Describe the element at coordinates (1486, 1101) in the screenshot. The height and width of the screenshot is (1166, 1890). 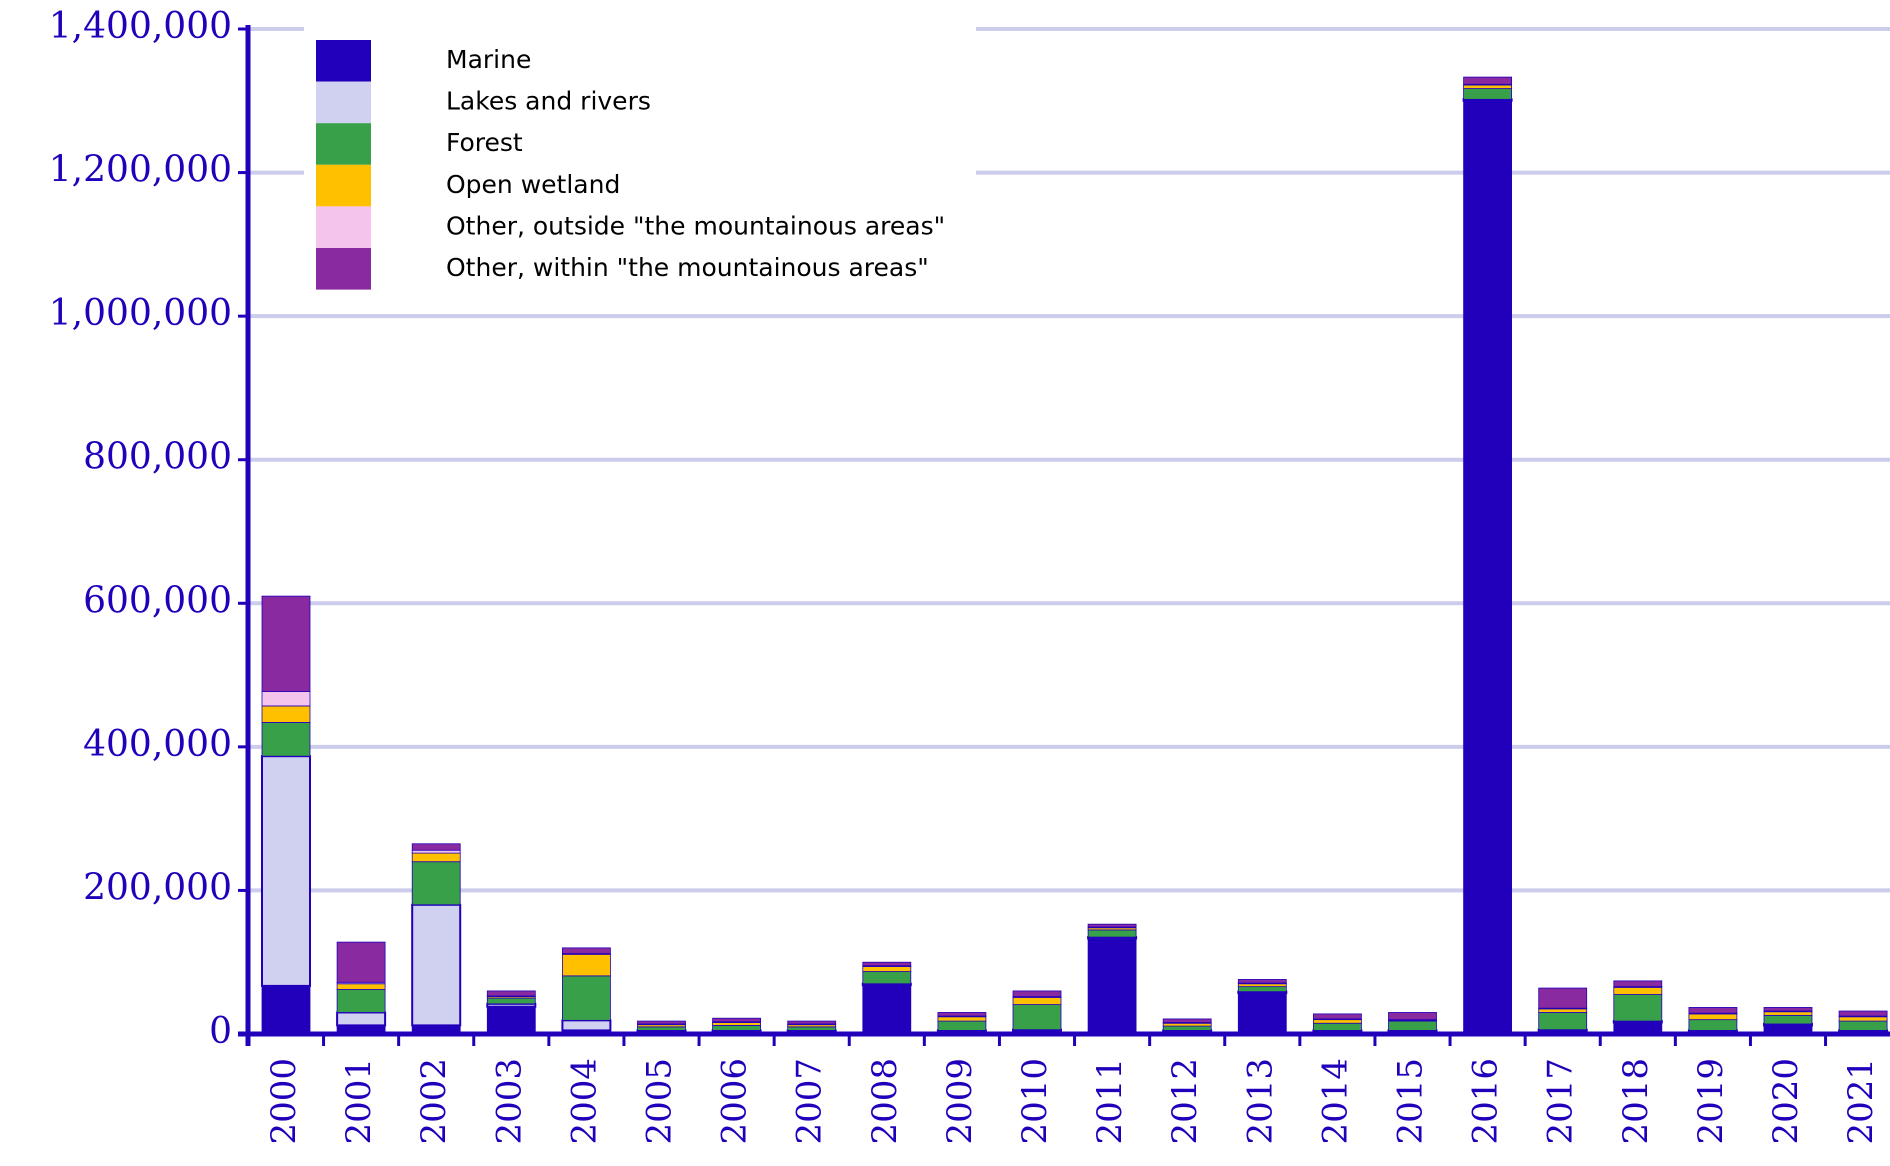
I see `x-tick-label: 2016` at that location.